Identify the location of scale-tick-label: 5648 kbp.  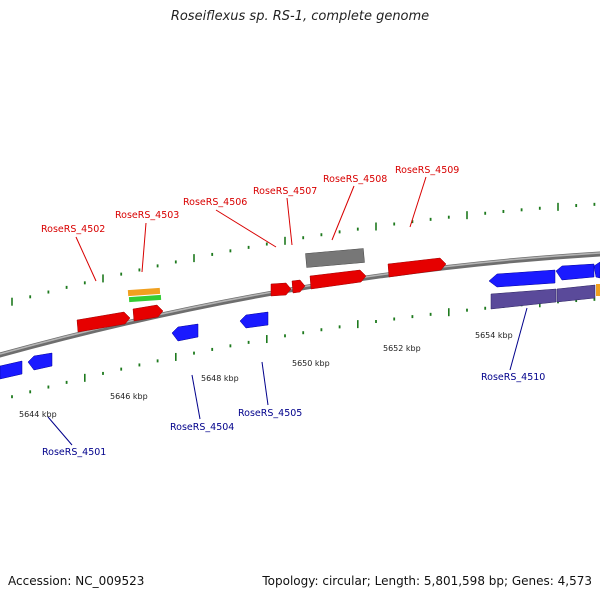
(220, 378).